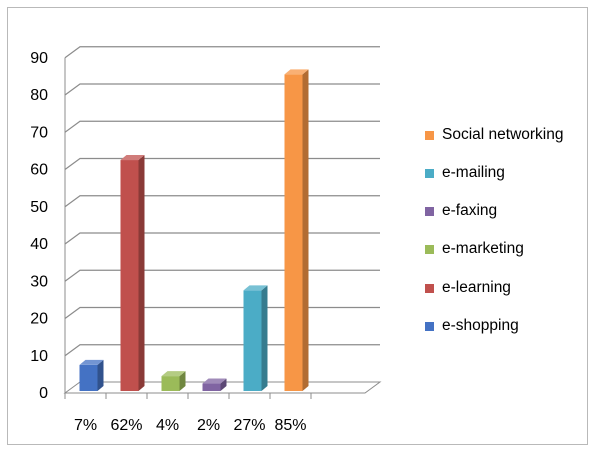 The height and width of the screenshot is (452, 595). I want to click on bar-top-e-marketing, so click(173, 374).